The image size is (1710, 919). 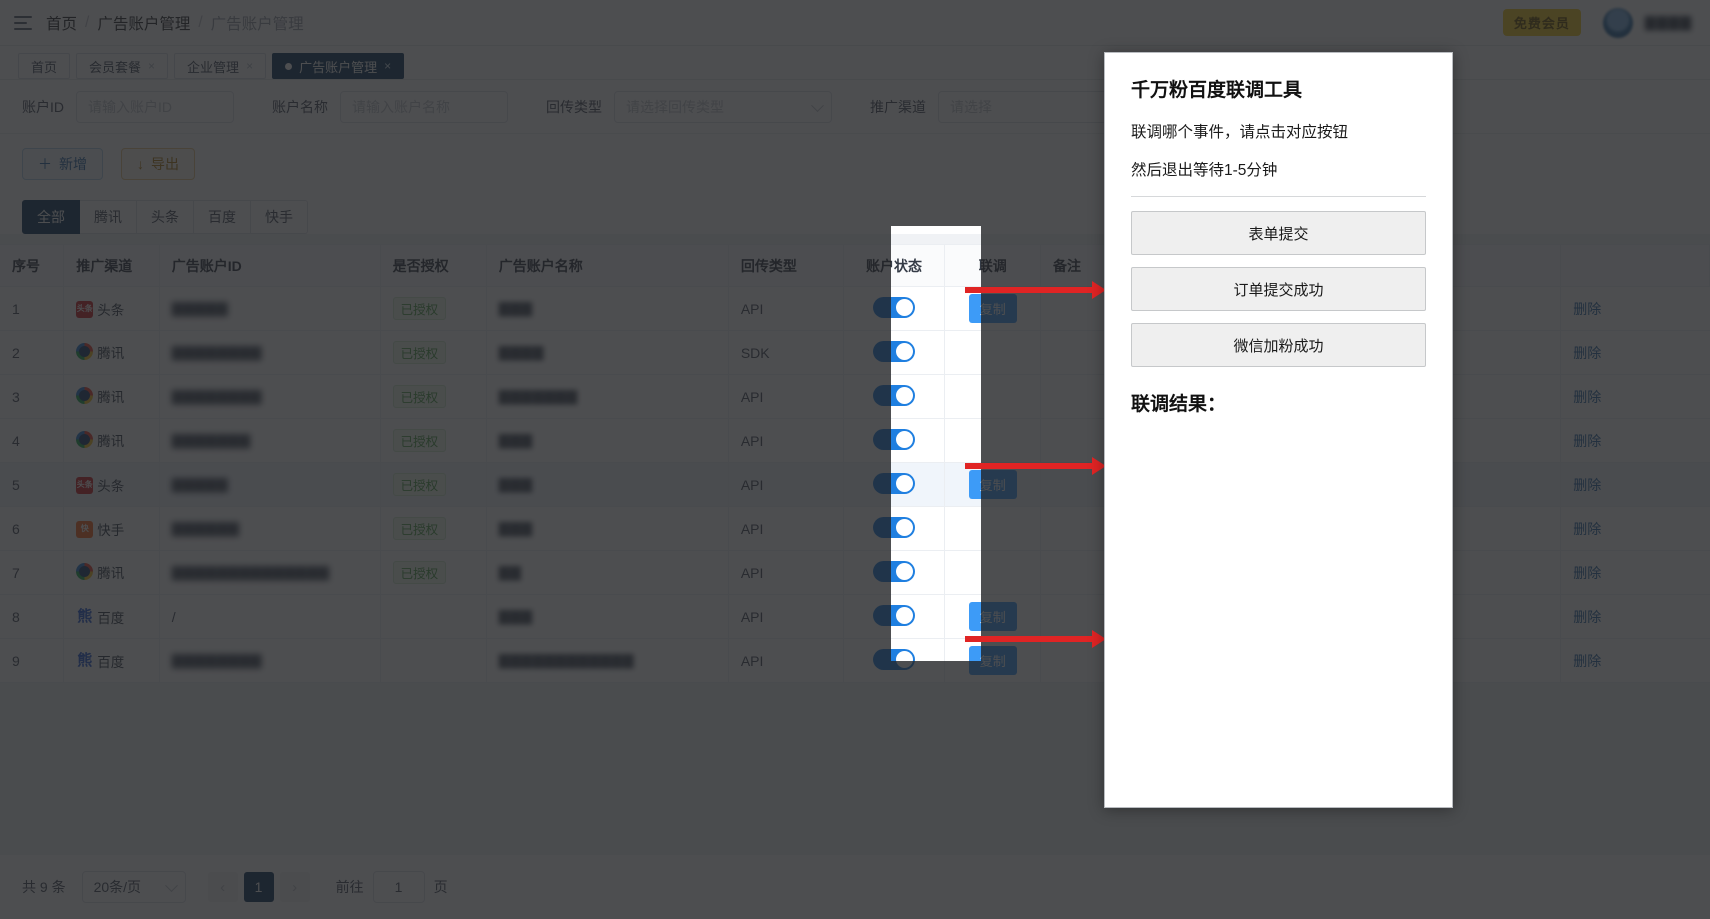 I want to click on table-header-row: 序号 推广渠道 广告账户ID 是否授权 广告账户名称 回传类型 账户状态 联调 备注, so click(x=855, y=265).